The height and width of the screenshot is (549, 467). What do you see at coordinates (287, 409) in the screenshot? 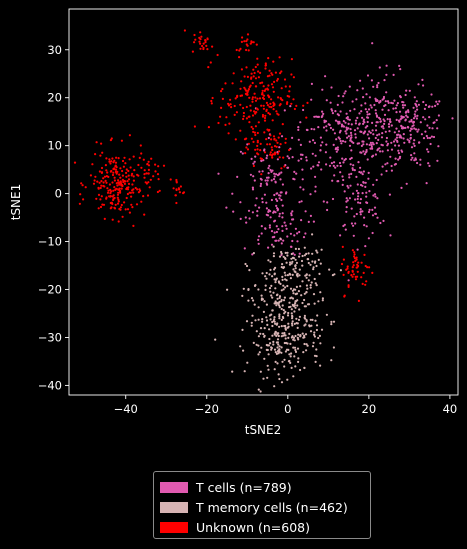
I see `x-tick-label: 0` at bounding box center [287, 409].